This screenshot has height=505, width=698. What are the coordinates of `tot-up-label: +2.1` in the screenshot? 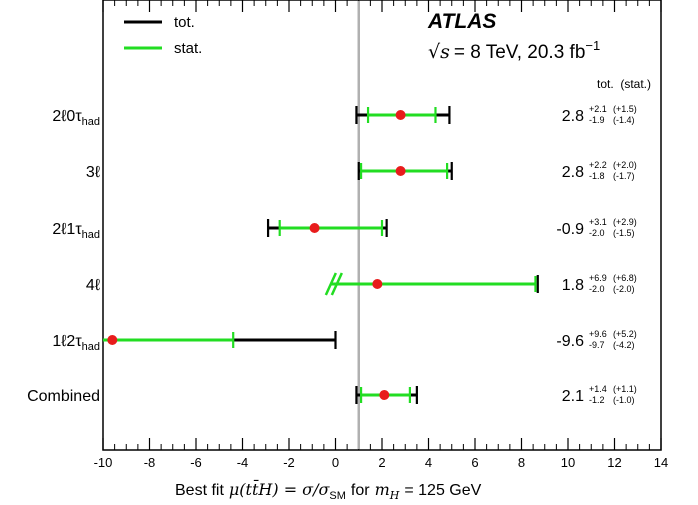 It's located at (598, 109).